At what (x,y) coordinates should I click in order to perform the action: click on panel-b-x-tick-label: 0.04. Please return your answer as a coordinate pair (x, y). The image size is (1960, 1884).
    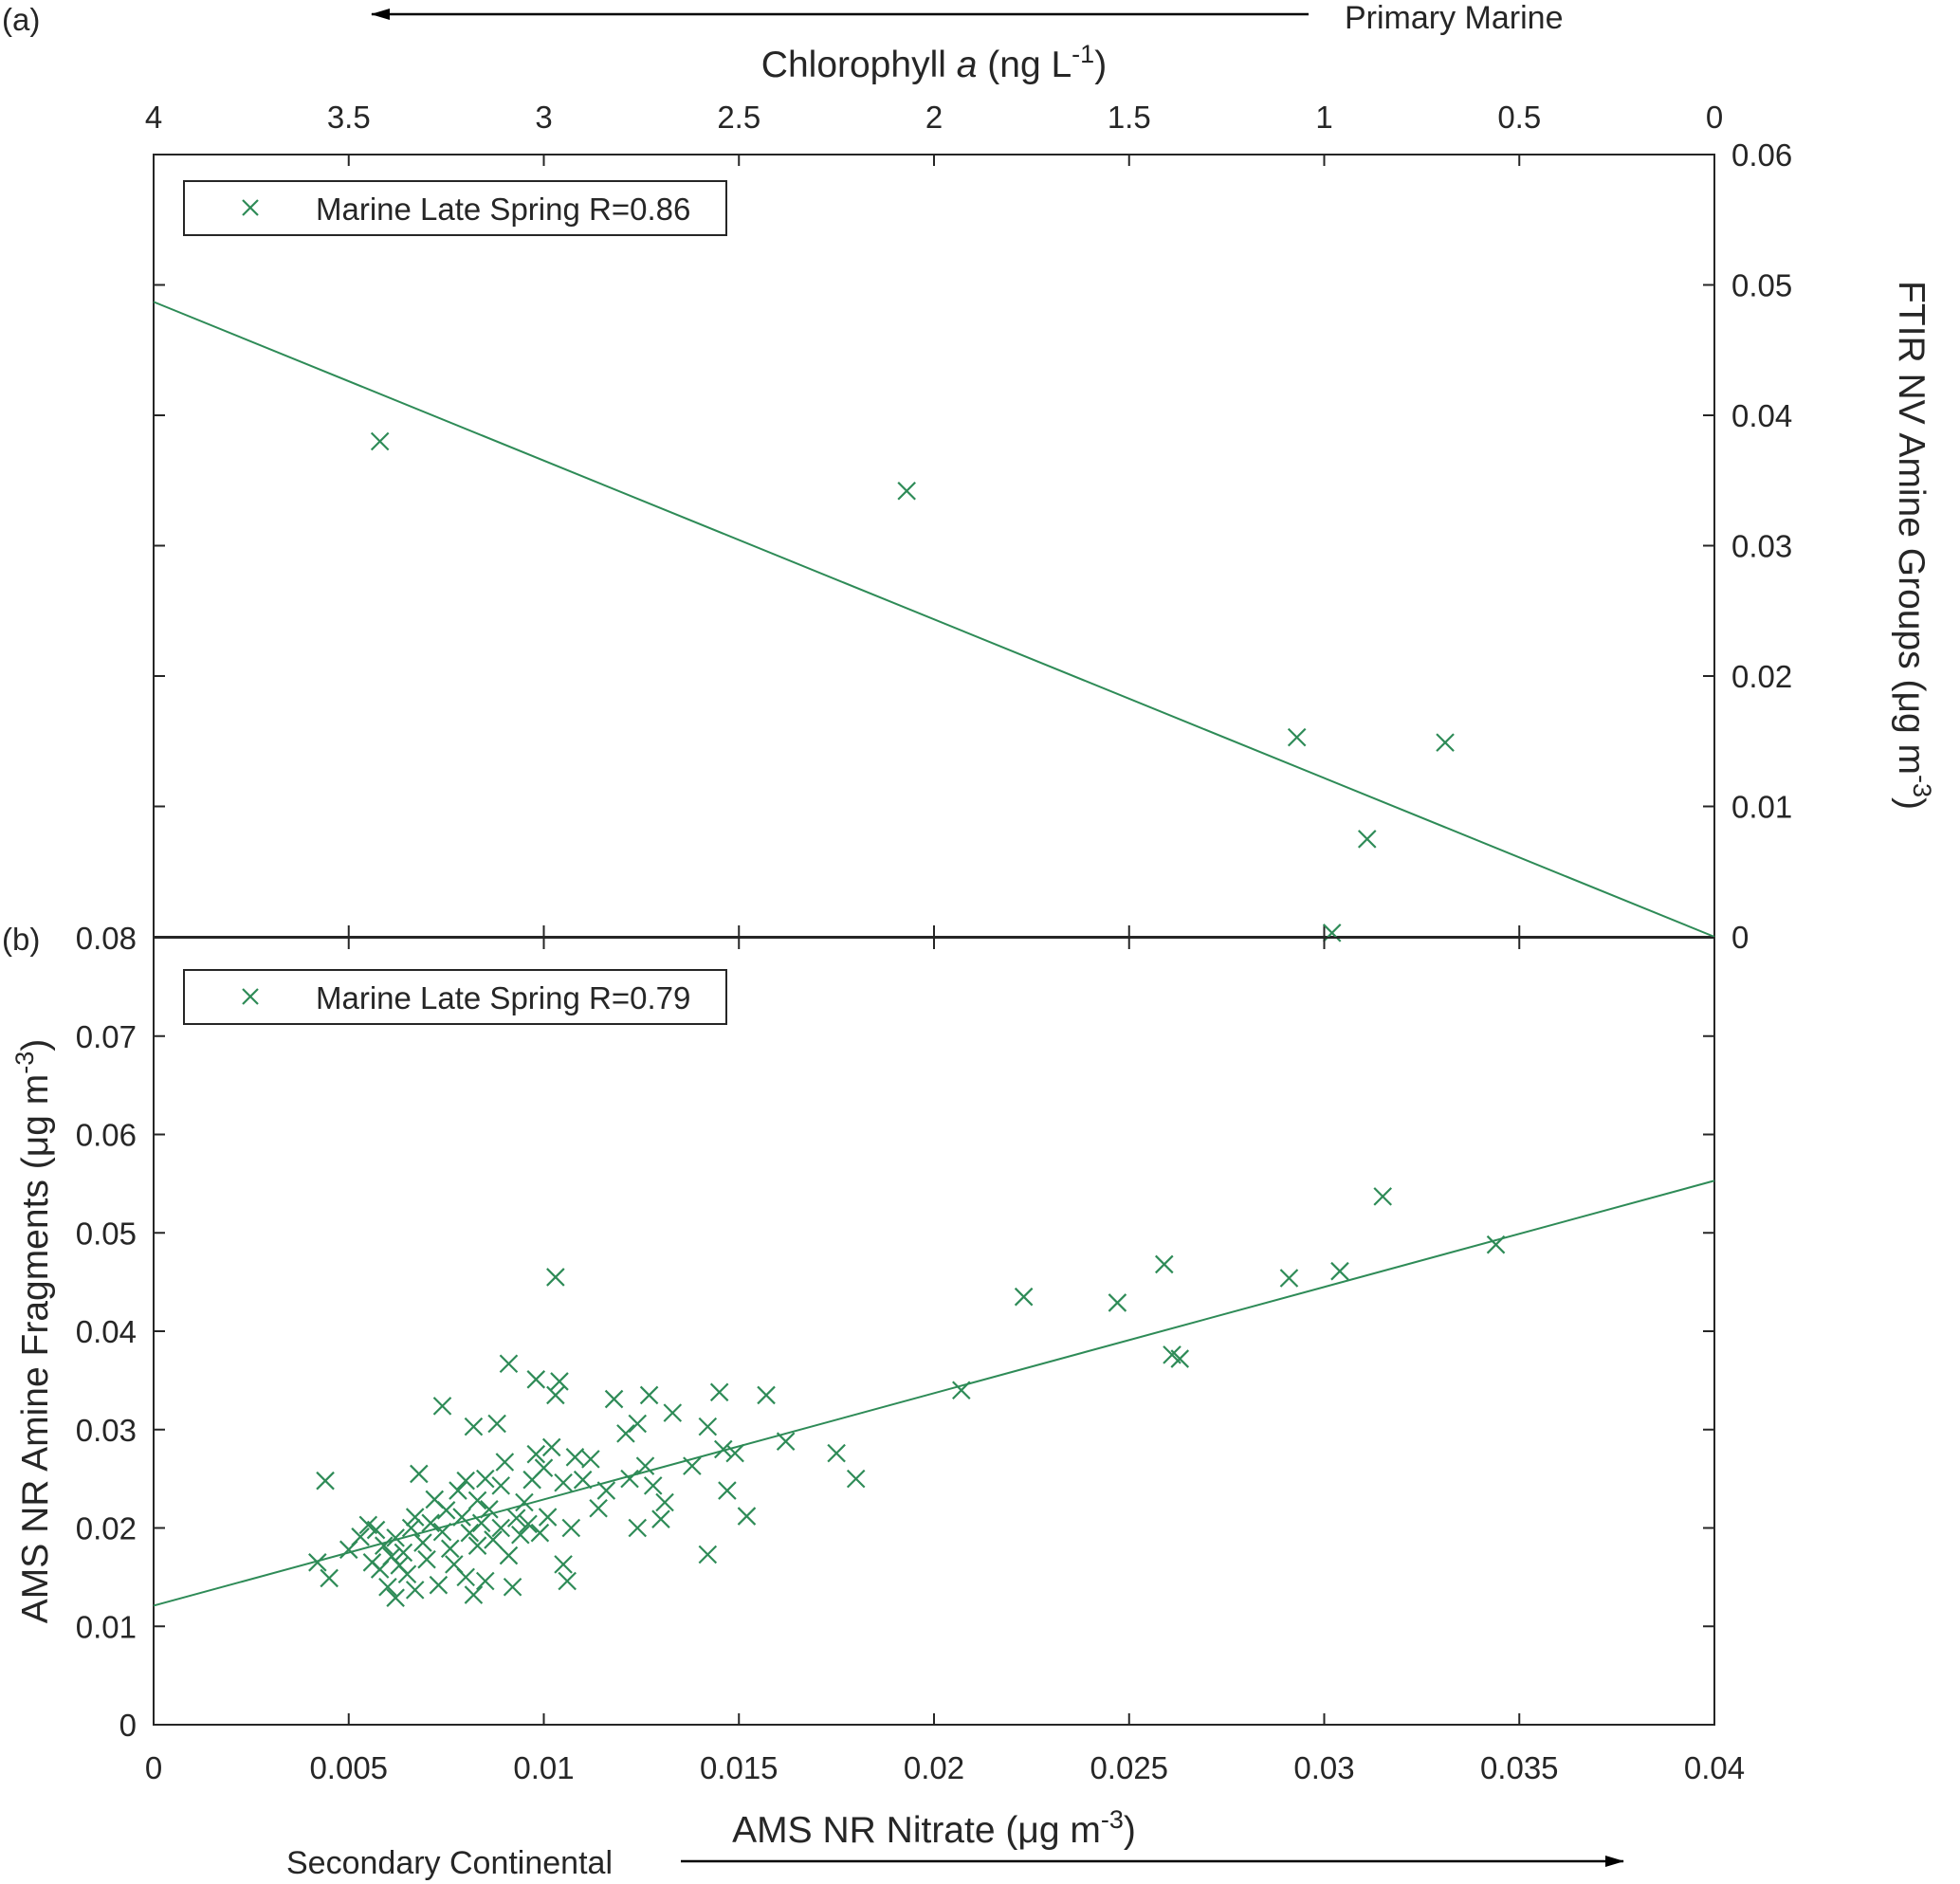
    Looking at the image, I should click on (1714, 1767).